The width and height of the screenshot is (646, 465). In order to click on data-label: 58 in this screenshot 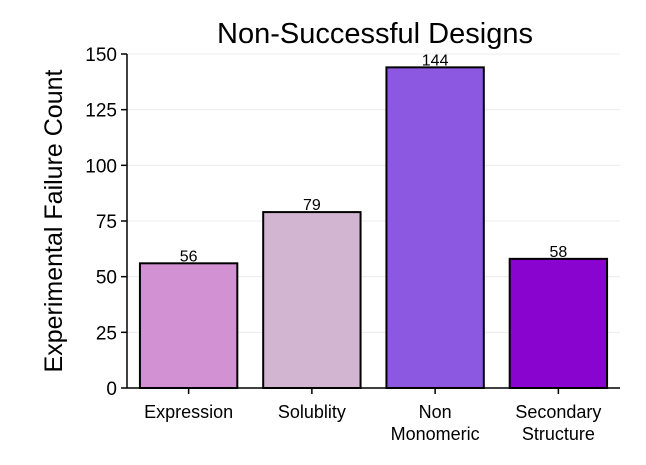, I will do `click(558, 252)`.